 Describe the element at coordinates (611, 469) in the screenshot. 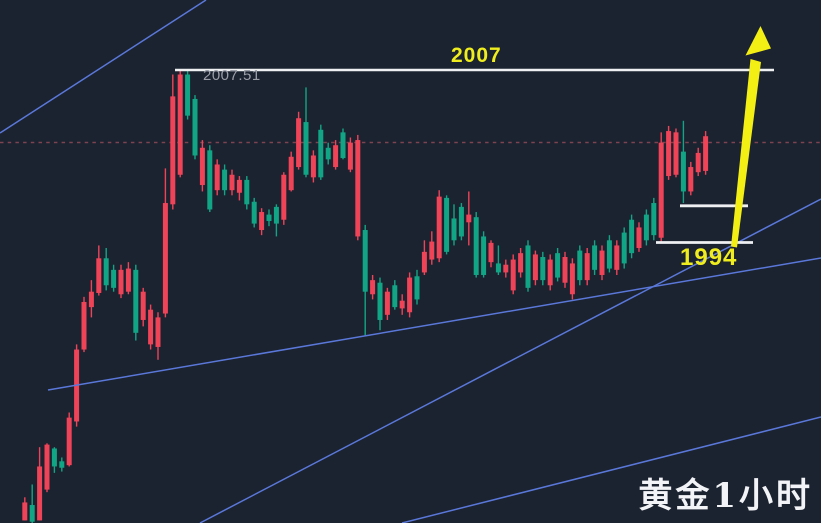

I see `trendline-lower-rising` at that location.